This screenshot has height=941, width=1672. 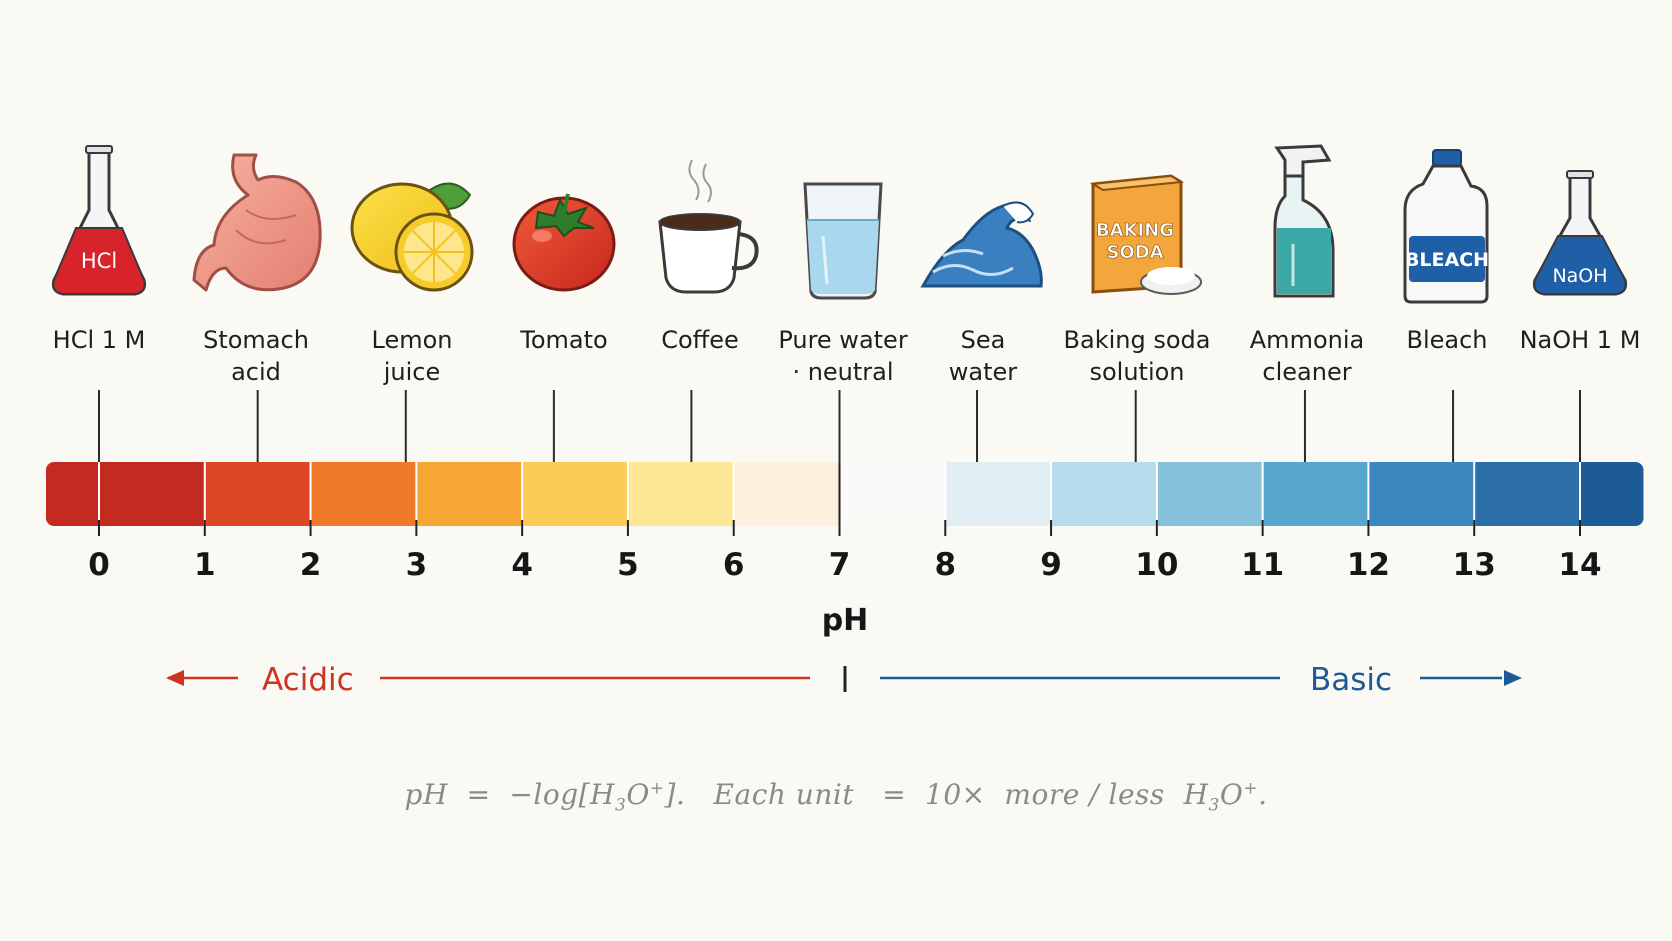 What do you see at coordinates (563, 340) in the screenshot?
I see `item-label: Tomato` at bounding box center [563, 340].